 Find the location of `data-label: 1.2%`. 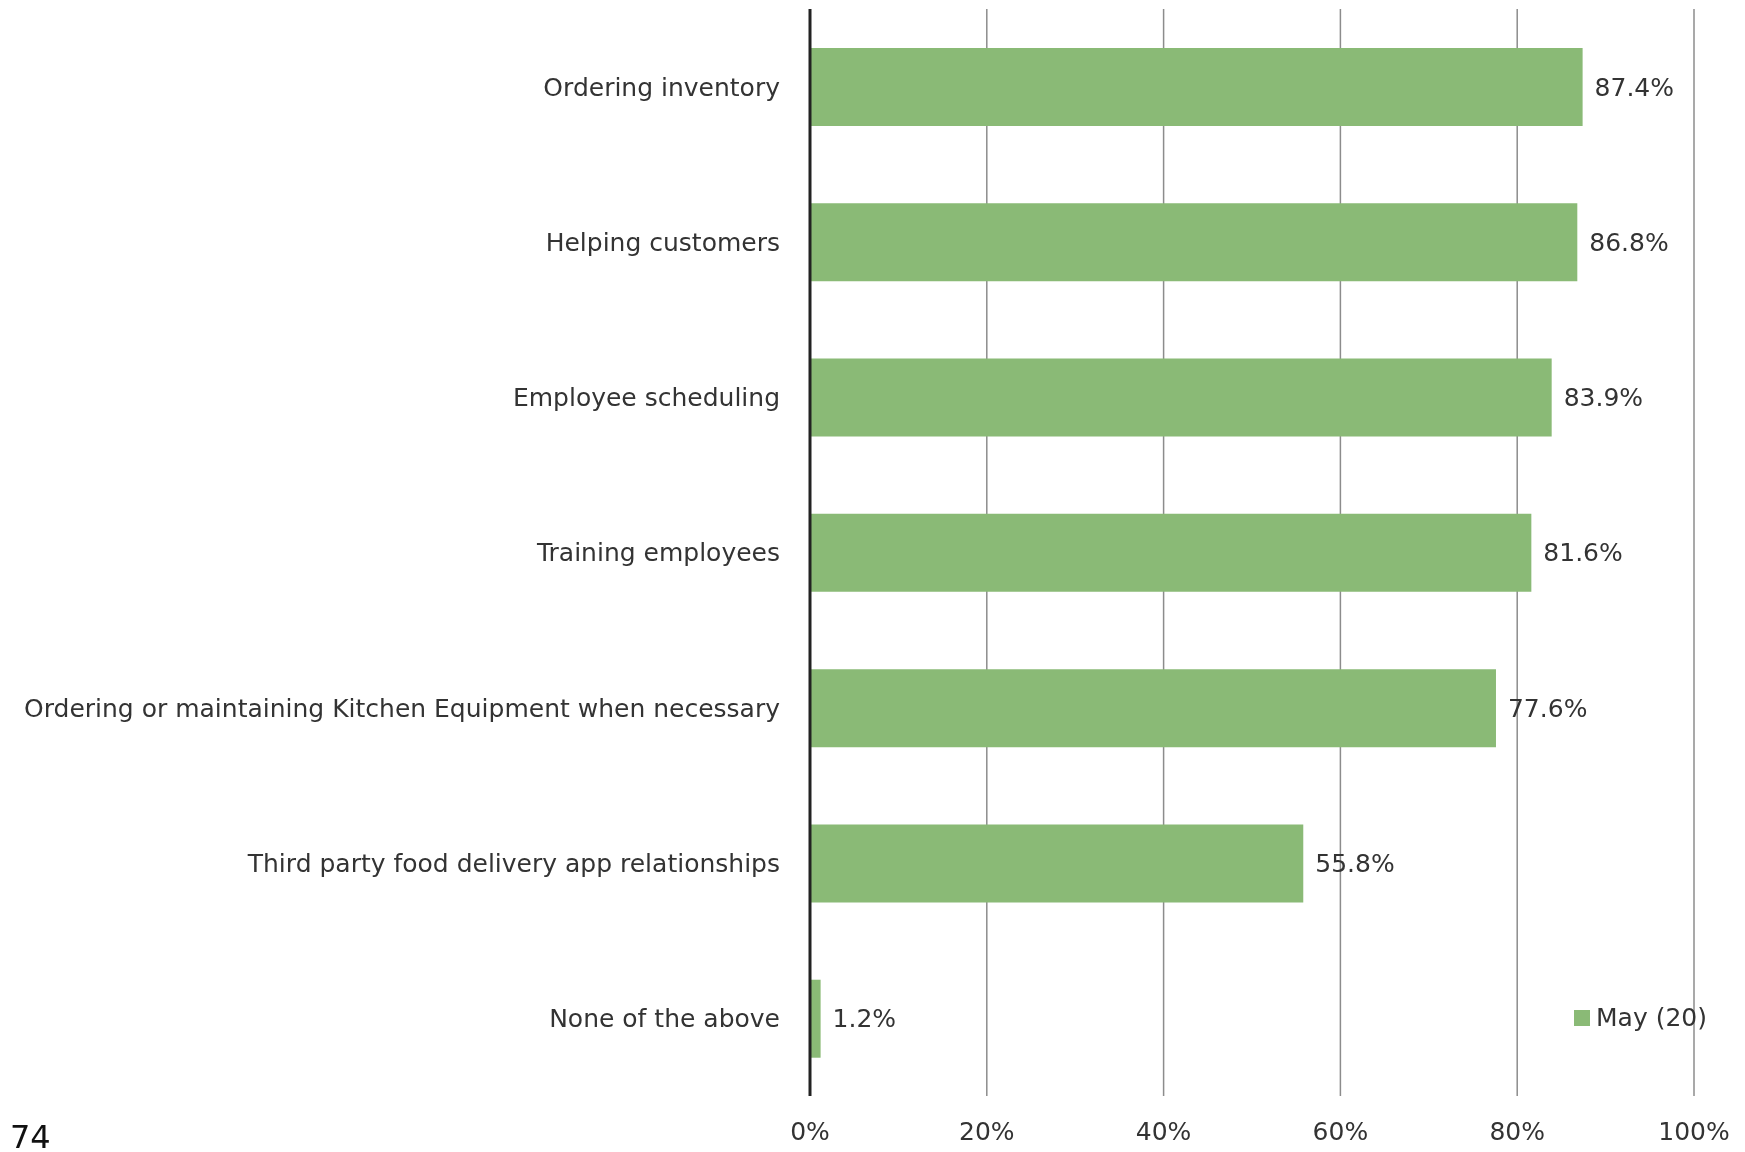

data-label: 1.2% is located at coordinates (864, 1019).